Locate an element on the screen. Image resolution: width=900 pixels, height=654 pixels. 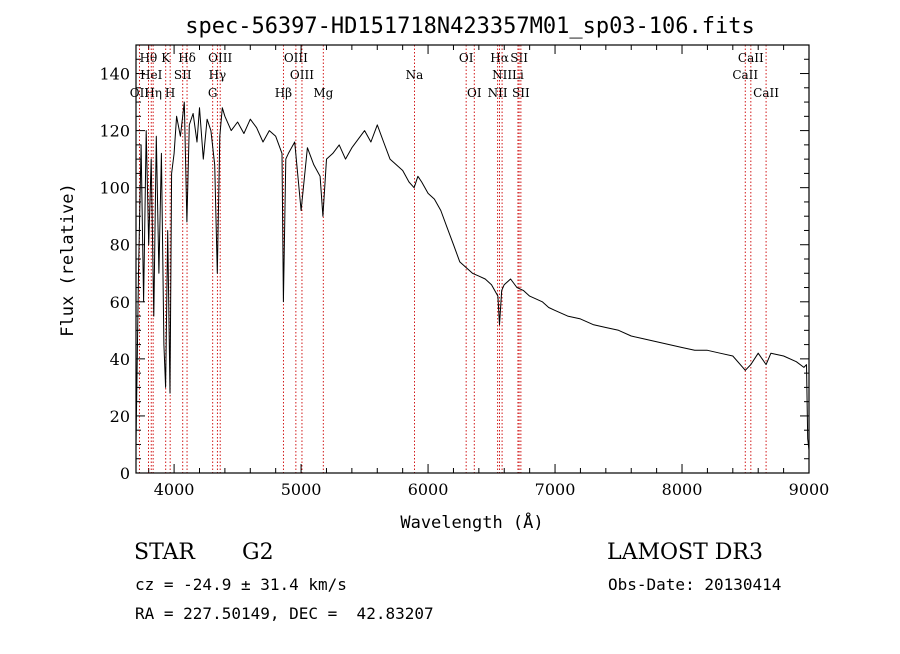
line-marker-label: K is located at coordinates (166, 58).